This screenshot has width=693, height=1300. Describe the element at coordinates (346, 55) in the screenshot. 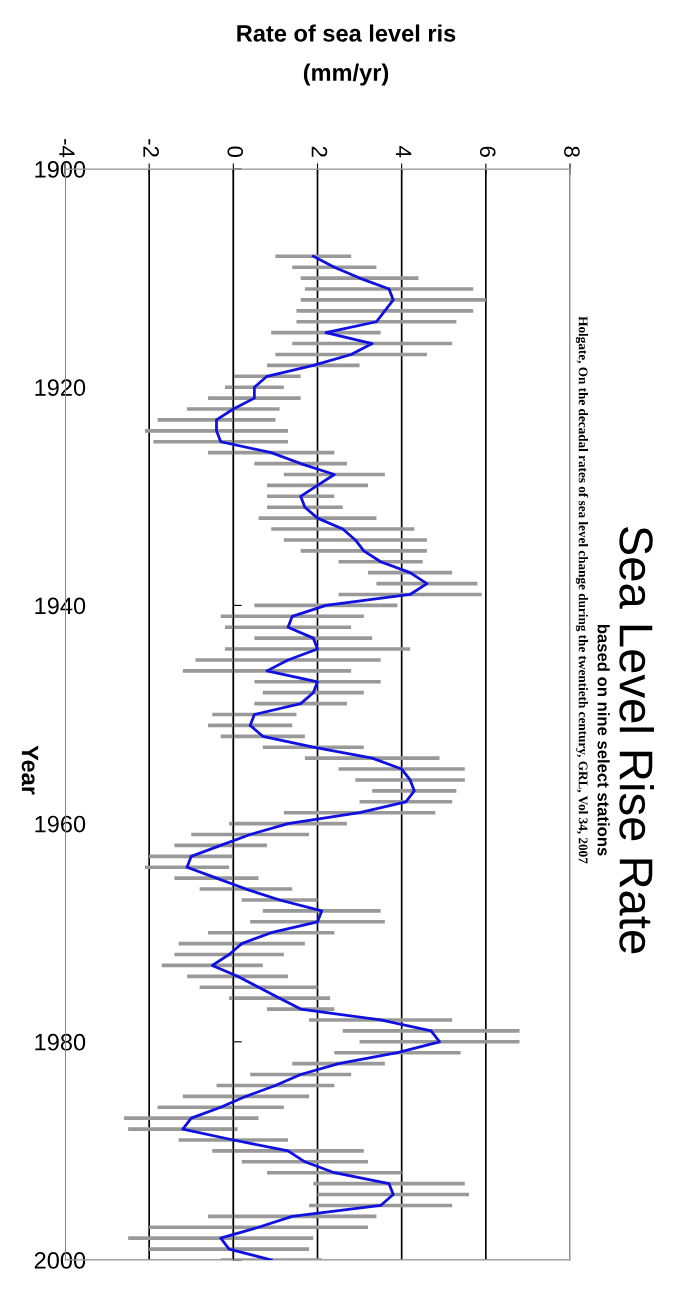

I see `x-axis-title: Rate of sea level ris (mm/yr)` at that location.